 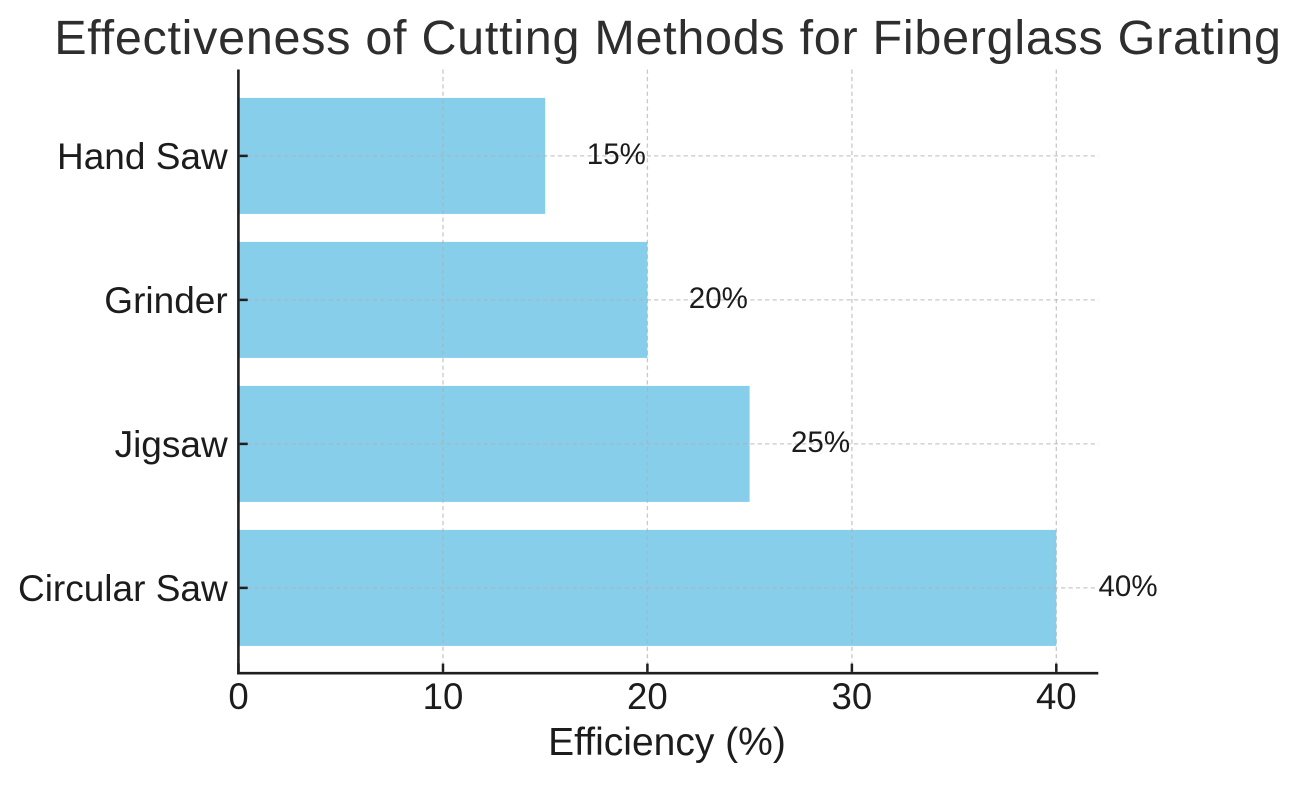 What do you see at coordinates (142, 156) in the screenshot?
I see `svg-text: Hand Saw` at bounding box center [142, 156].